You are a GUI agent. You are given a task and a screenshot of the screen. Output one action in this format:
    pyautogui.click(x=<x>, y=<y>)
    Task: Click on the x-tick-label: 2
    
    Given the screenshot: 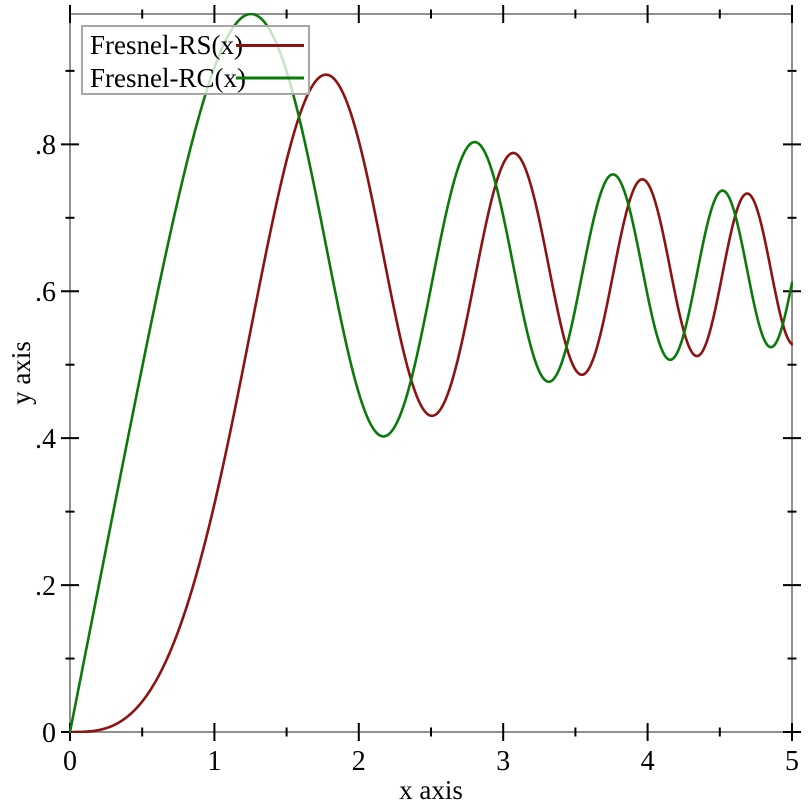 What is the action you would take?
    pyautogui.click(x=359, y=761)
    